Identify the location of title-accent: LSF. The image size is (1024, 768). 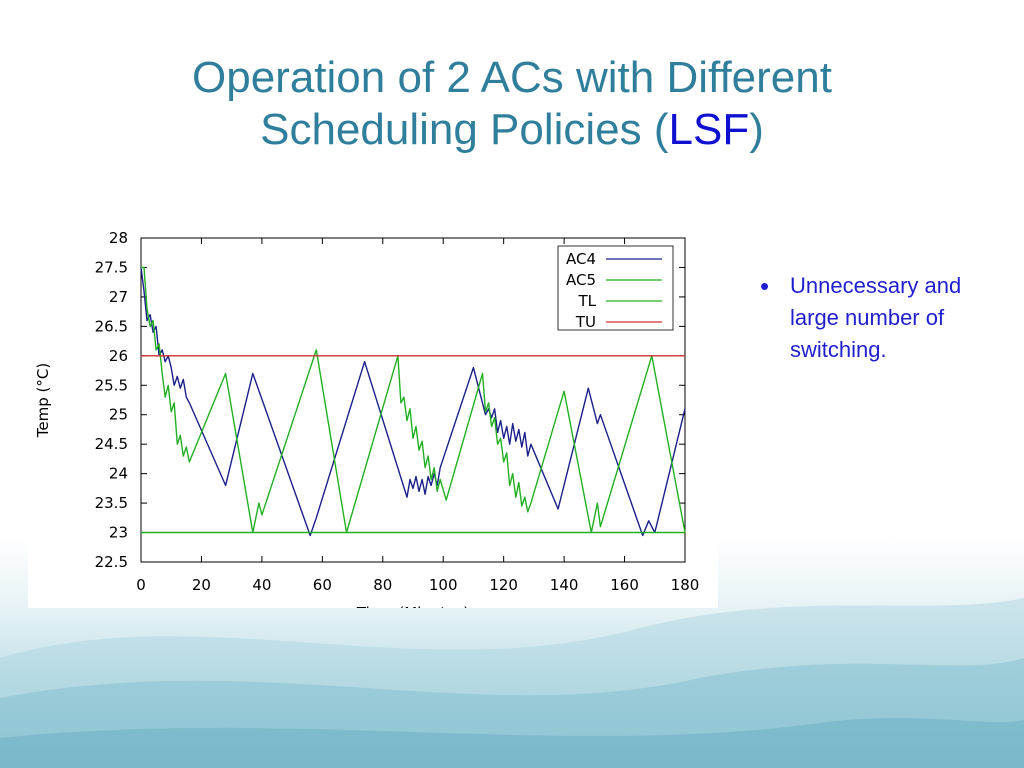
(709, 129).